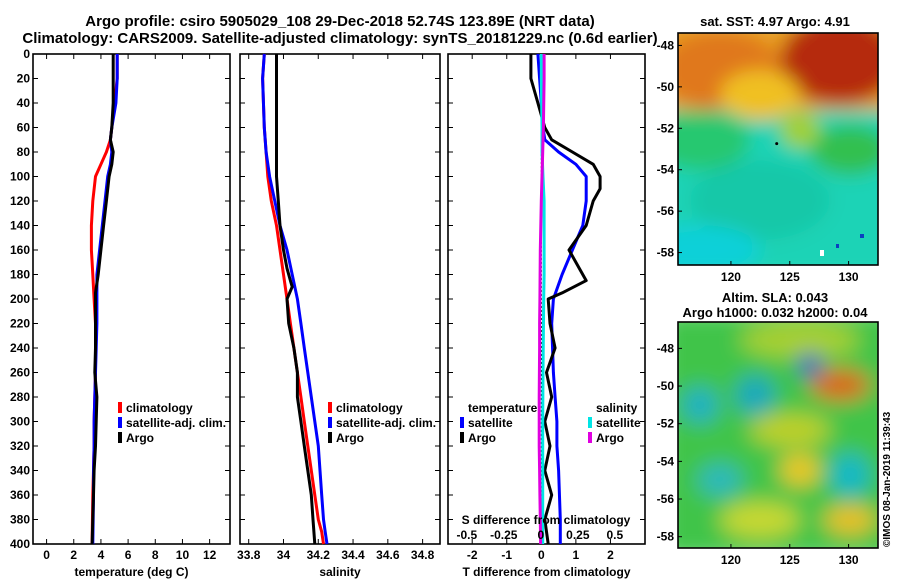 The height and width of the screenshot is (580, 900). What do you see at coordinates (20, 471) in the screenshot?
I see `y-tick-label: 340` at bounding box center [20, 471].